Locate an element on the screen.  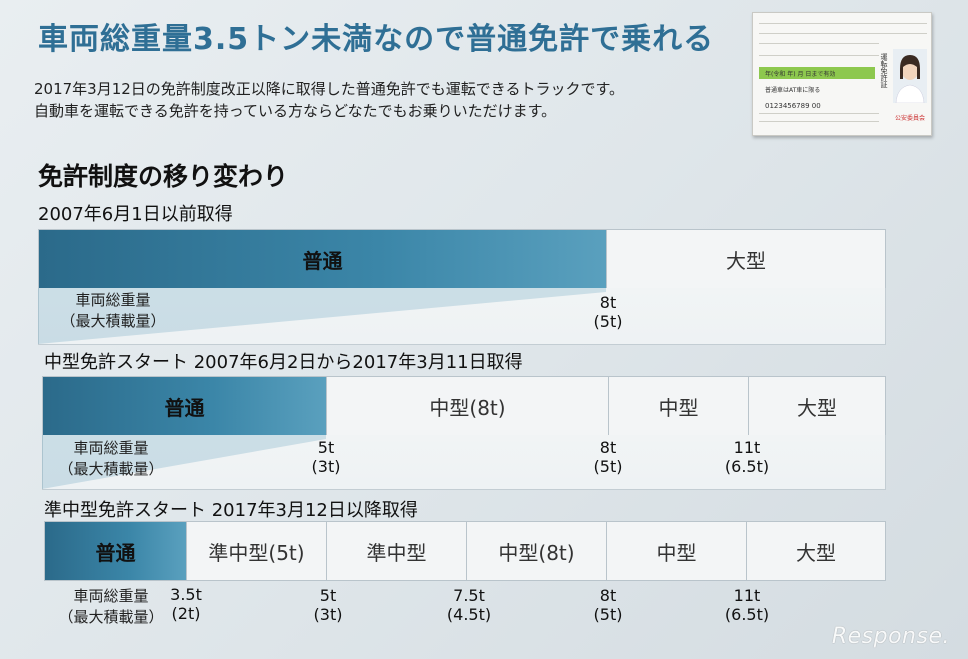
era-3-segment-junchugata: 準中型 is located at coordinates (397, 551).